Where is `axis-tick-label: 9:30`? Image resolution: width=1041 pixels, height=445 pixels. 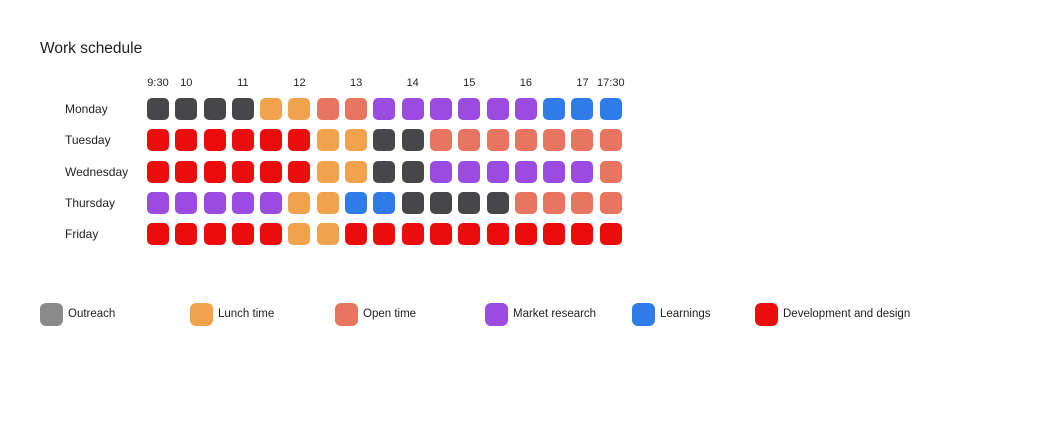
axis-tick-label: 9:30 is located at coordinates (158, 83).